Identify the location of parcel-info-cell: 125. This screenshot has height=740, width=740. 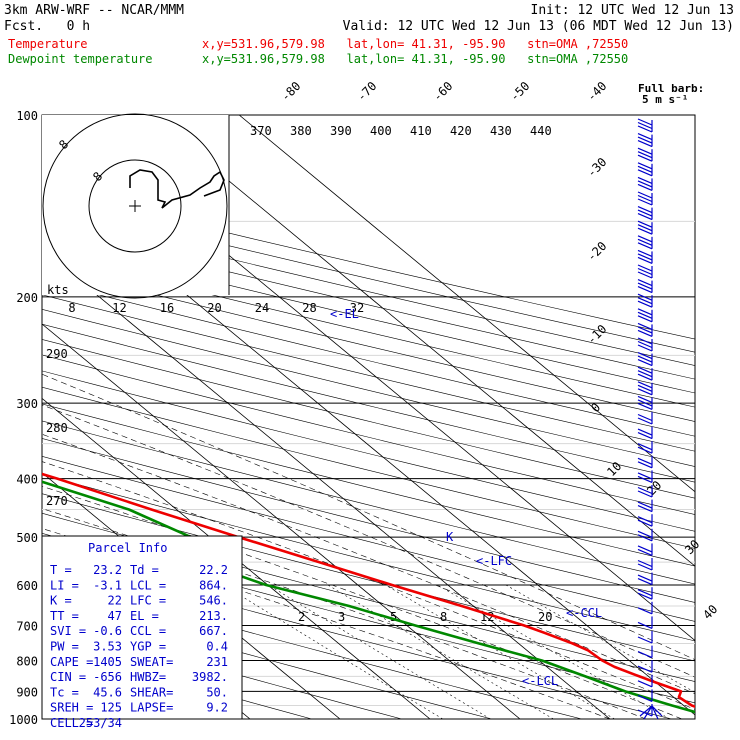
(111, 708).